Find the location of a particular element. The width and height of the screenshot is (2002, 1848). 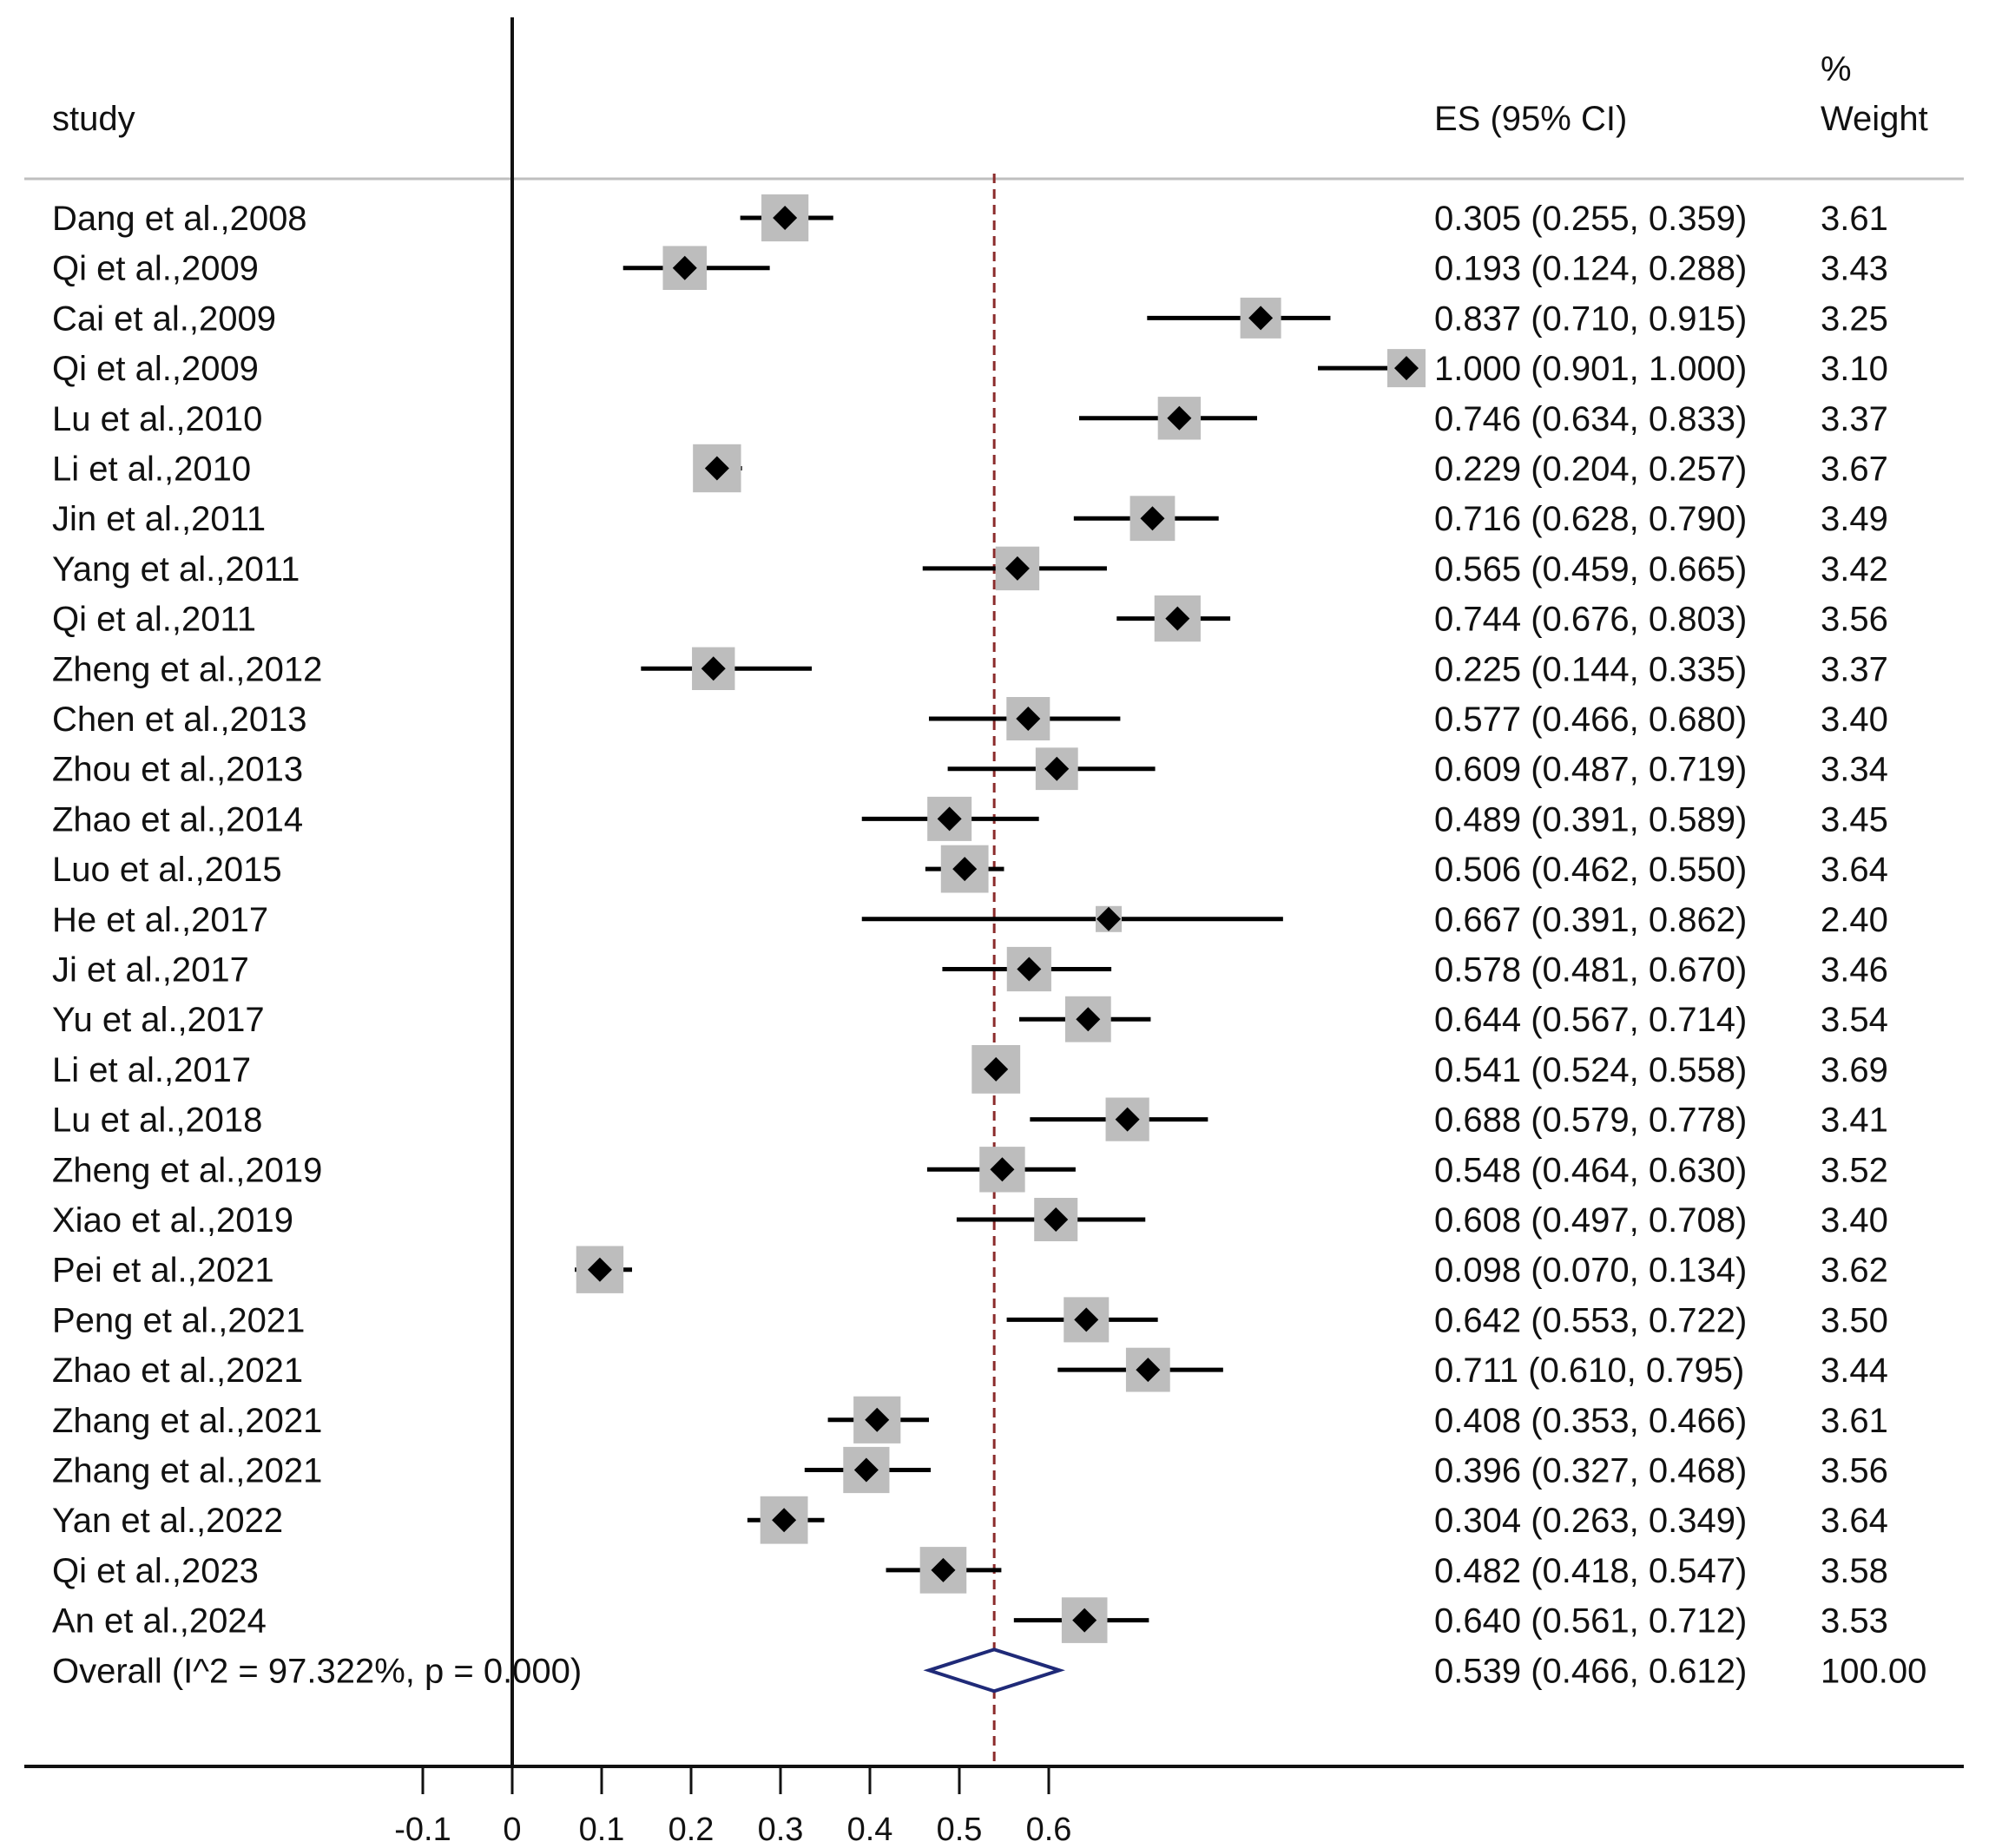

header-study: study is located at coordinates (93, 119).